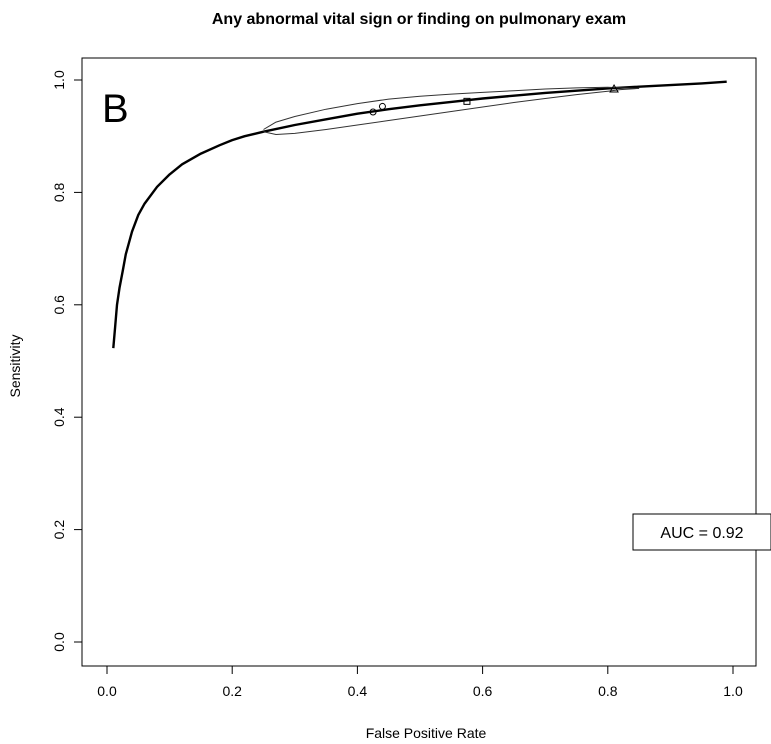 The height and width of the screenshot is (744, 771). What do you see at coordinates (232, 691) in the screenshot?
I see `x-tick-label: 0.2` at bounding box center [232, 691].